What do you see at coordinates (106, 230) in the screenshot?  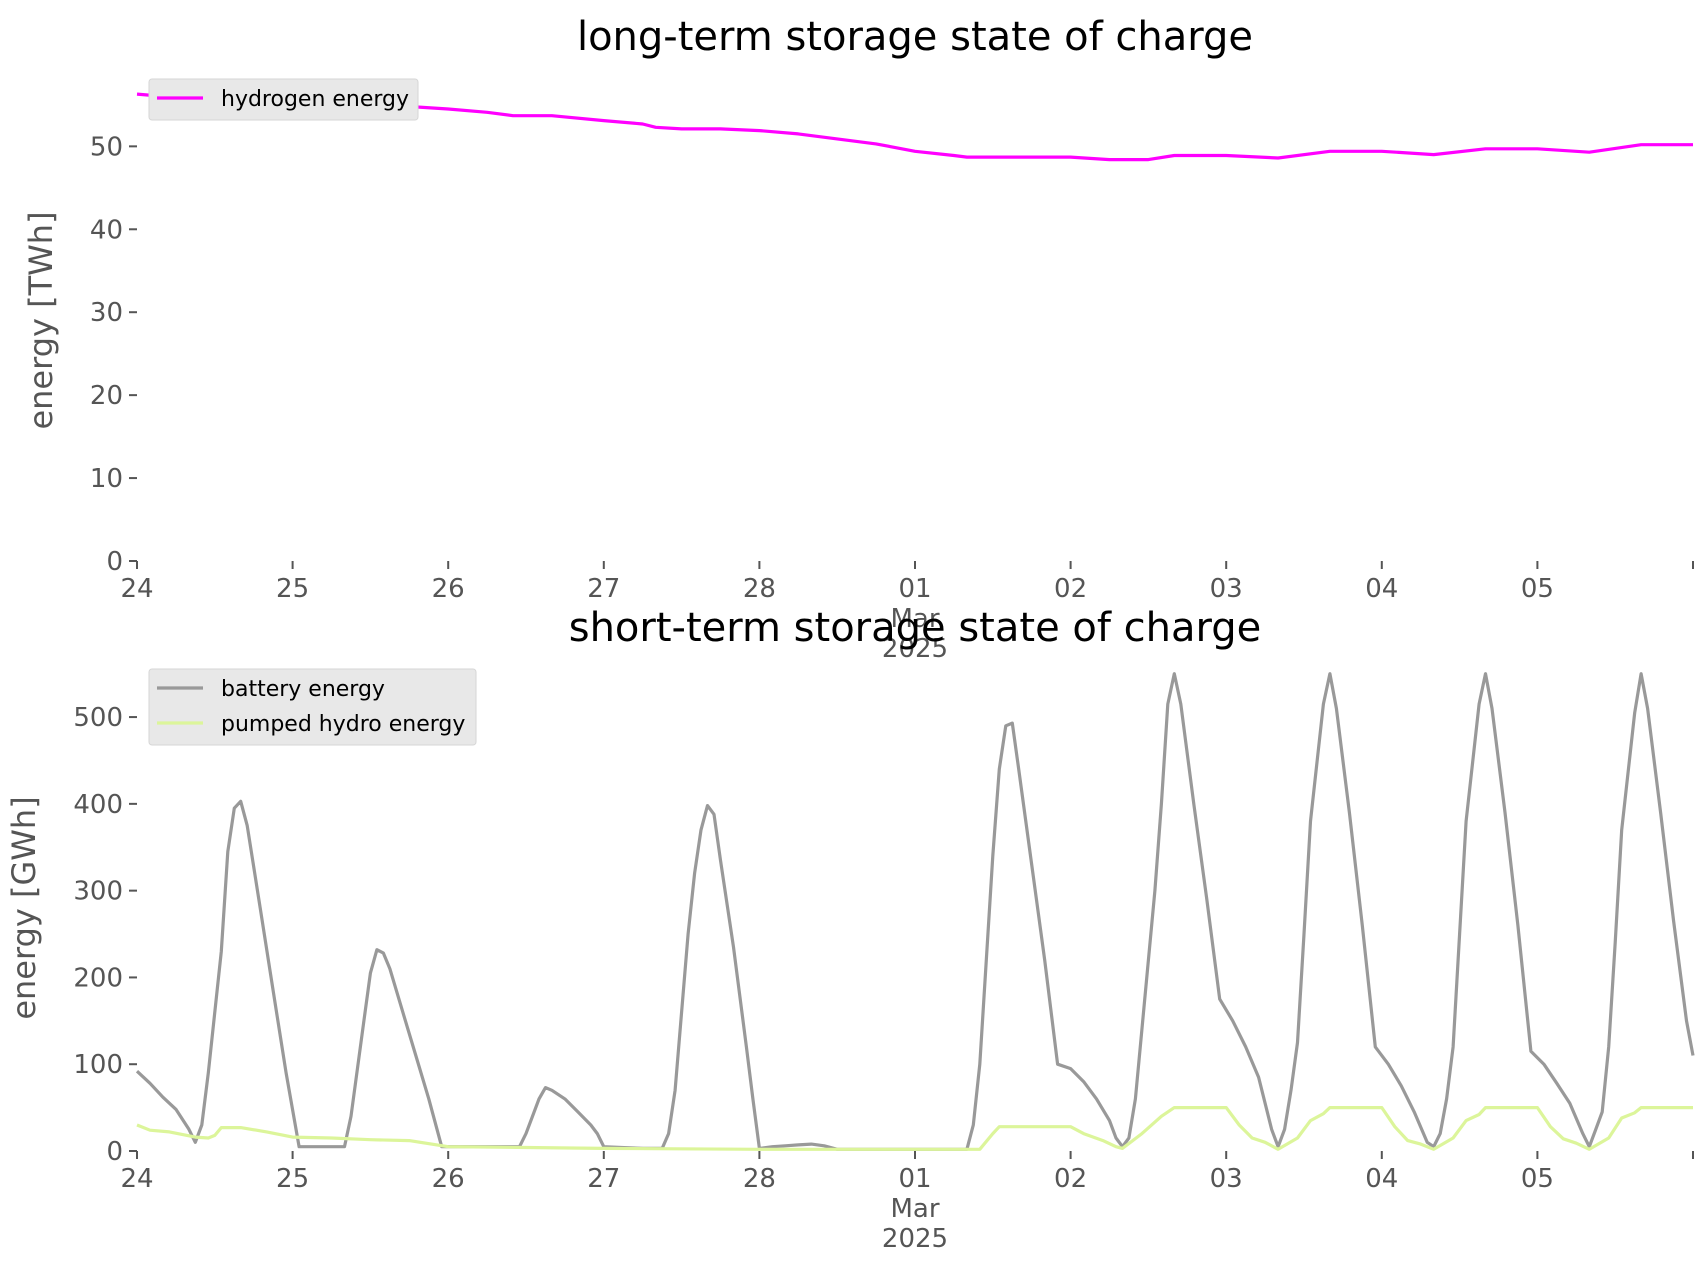 I see `y-tick-label: 40` at bounding box center [106, 230].